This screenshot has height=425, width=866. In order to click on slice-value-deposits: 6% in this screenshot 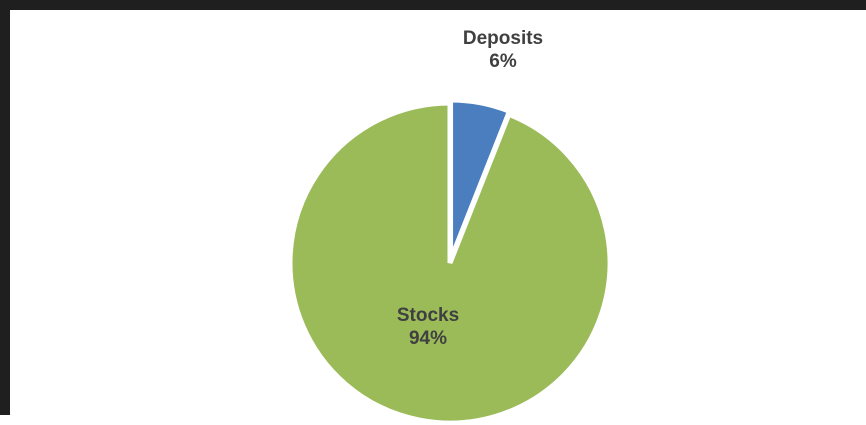, I will do `click(503, 61)`.